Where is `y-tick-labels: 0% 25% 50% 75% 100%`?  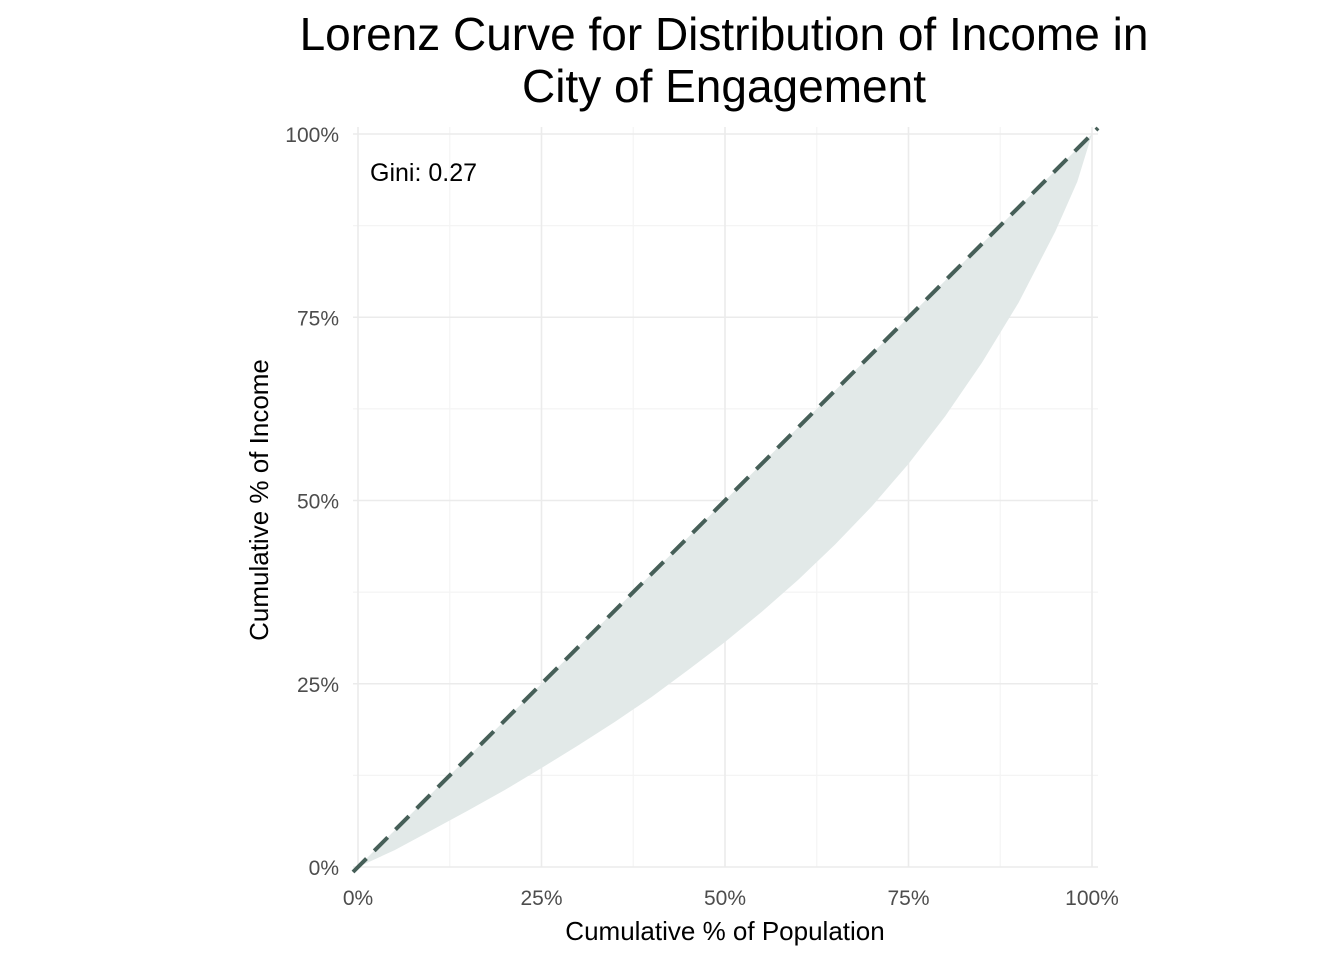 y-tick-labels: 0% 25% 50% 75% 100% is located at coordinates (312, 502).